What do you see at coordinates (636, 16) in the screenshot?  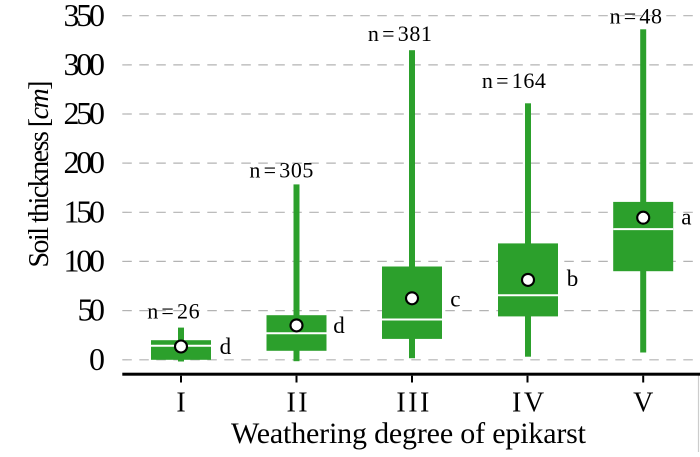 I see `svg-text:n=48: n = 48` at bounding box center [636, 16].